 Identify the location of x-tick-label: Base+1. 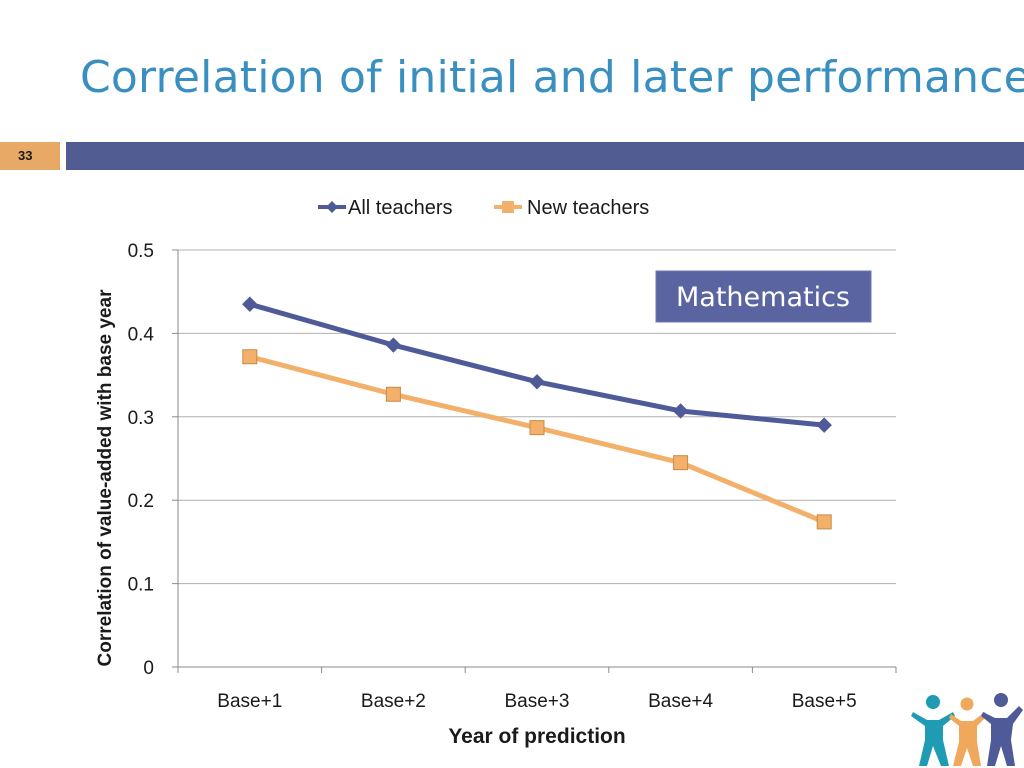
(249, 701).